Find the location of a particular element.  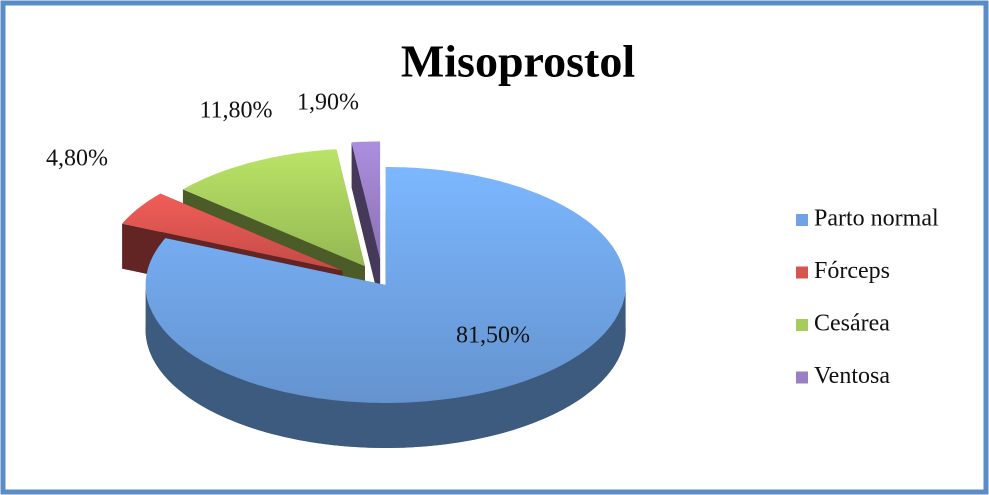

slice-side is located at coordinates (366, 223).